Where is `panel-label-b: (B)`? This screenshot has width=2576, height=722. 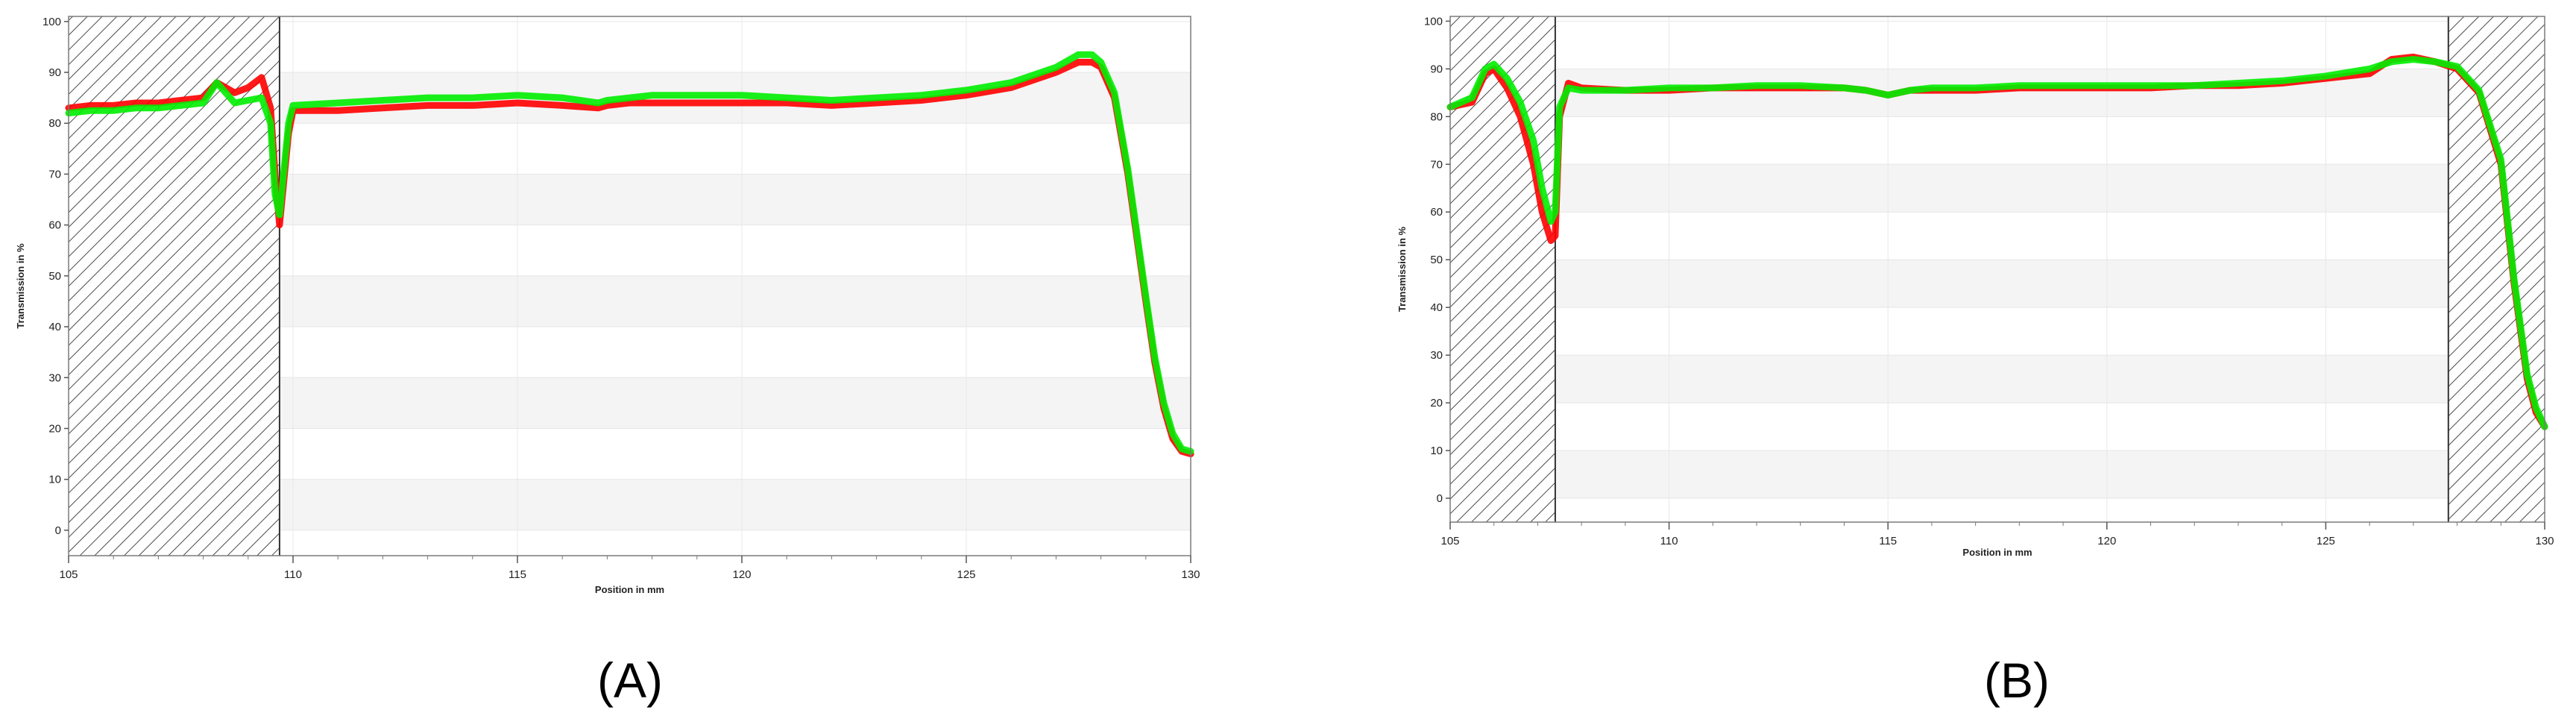
panel-label-b: (B) is located at coordinates (2017, 680).